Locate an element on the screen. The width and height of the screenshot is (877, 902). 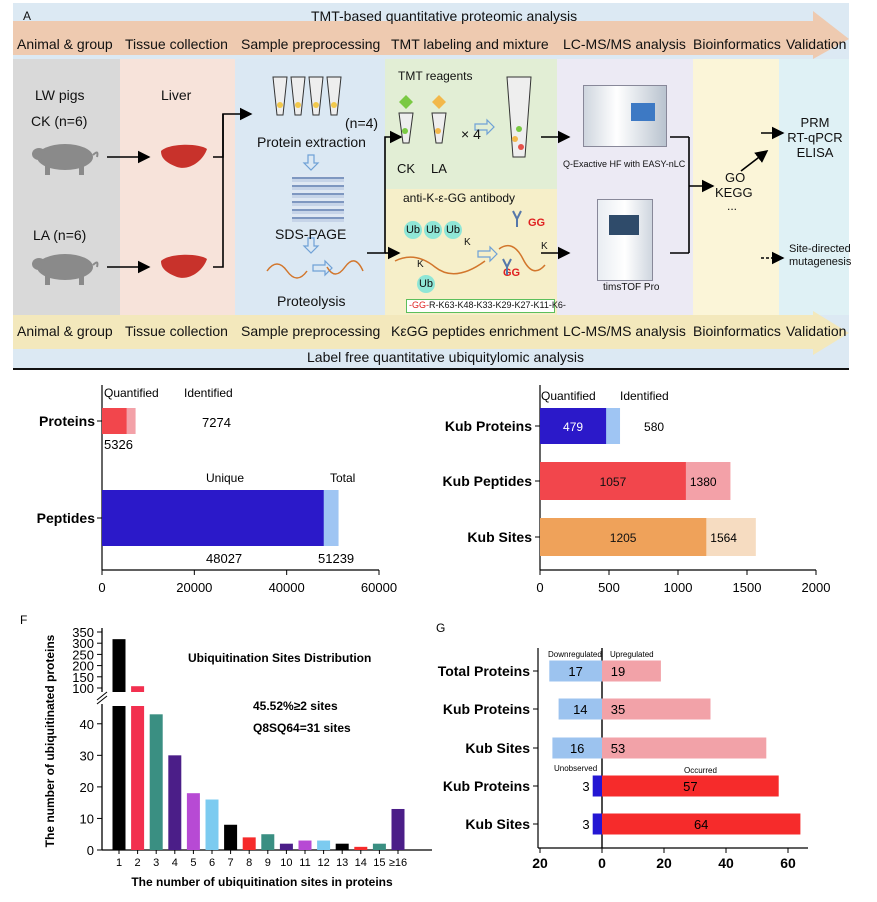
legend-unobserved: Unobserved is located at coordinates (575, 768).